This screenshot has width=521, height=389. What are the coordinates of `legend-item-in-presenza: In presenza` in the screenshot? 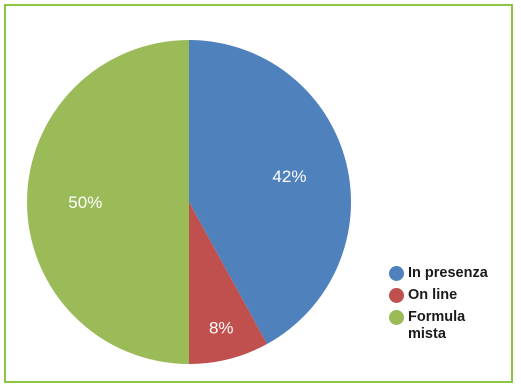 It's located at (449, 273).